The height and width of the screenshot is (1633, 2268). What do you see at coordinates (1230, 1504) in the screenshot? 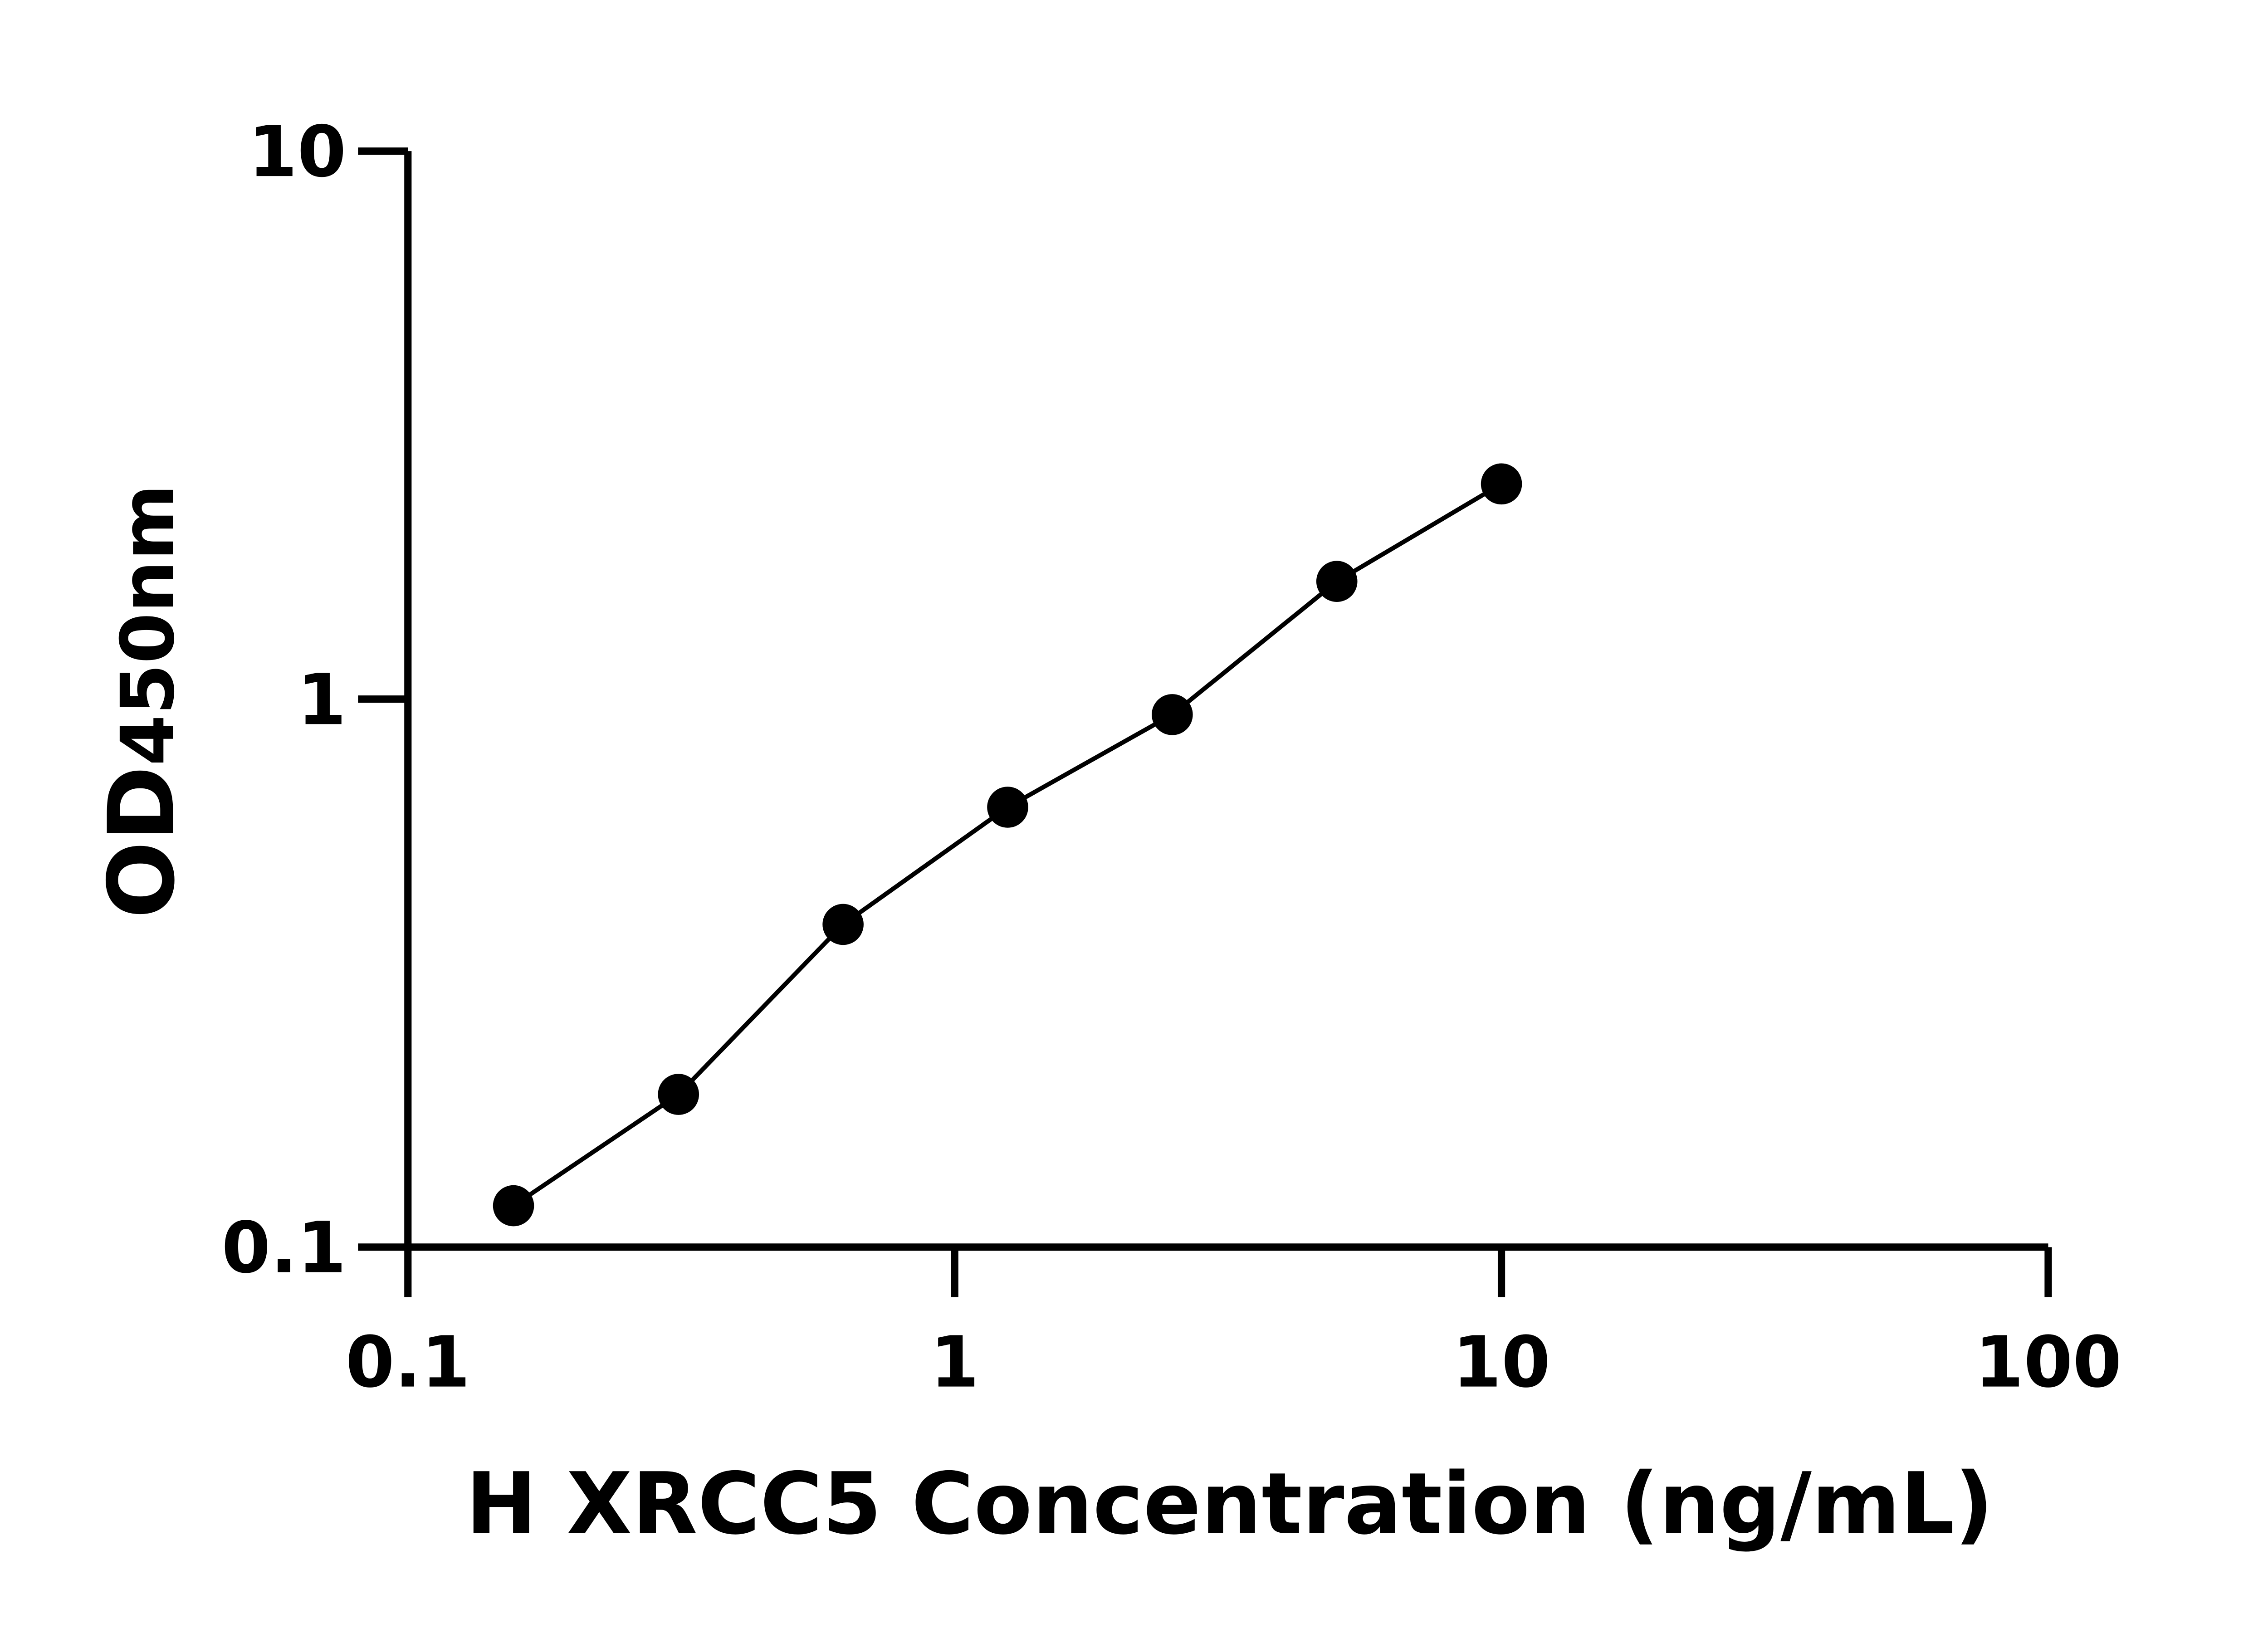
I see `x-axis-label: H XRCC5 Concentration (ng/mL)` at bounding box center [1230, 1504].